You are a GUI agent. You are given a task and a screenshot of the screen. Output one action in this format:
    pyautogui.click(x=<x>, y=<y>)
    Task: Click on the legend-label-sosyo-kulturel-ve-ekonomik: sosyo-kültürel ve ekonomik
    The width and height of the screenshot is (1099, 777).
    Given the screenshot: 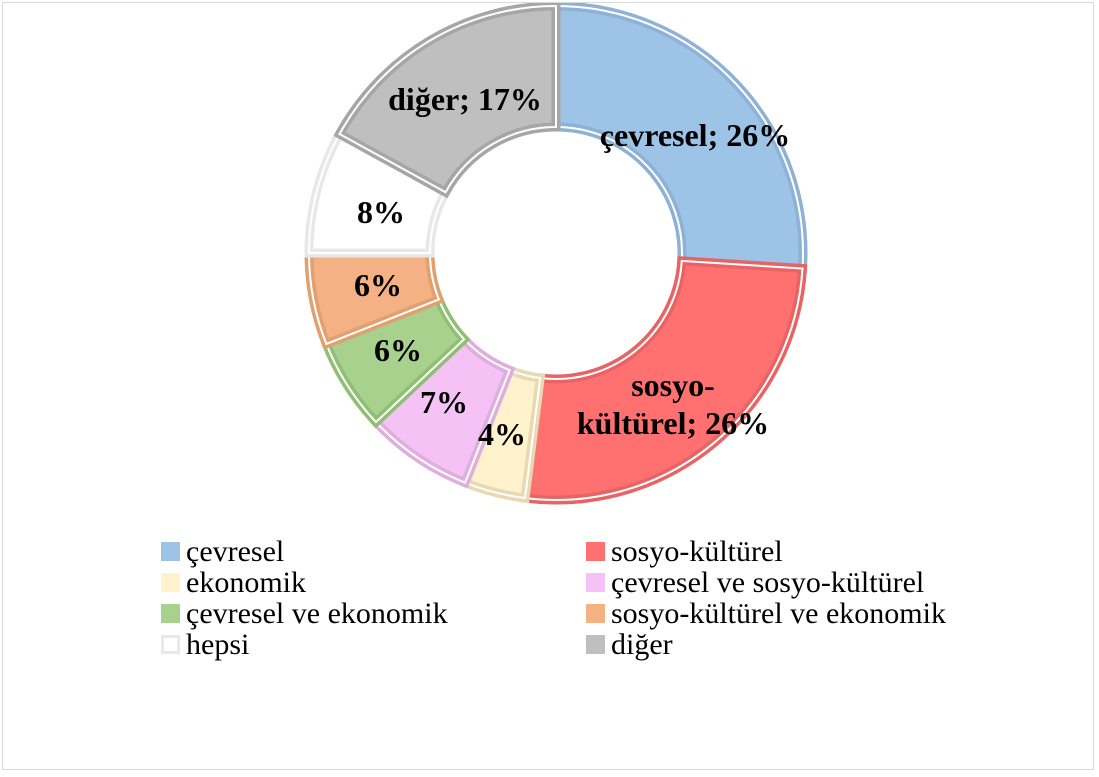 What is the action you would take?
    pyautogui.click(x=778, y=613)
    